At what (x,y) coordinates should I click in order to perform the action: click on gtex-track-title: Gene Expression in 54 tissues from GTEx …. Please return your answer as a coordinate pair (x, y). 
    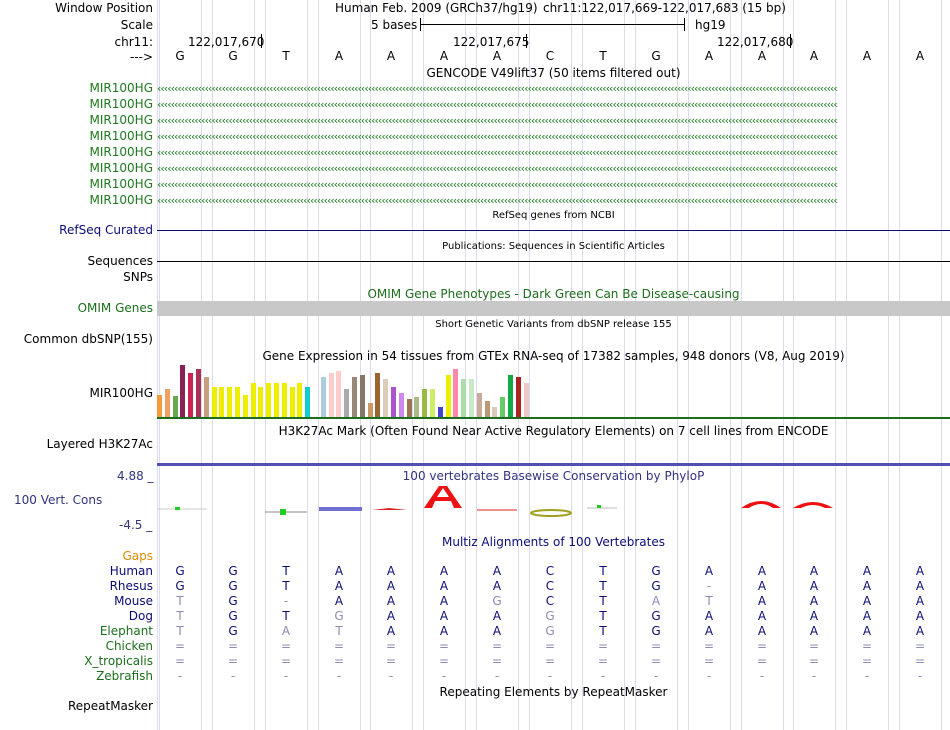
    Looking at the image, I should click on (553, 356).